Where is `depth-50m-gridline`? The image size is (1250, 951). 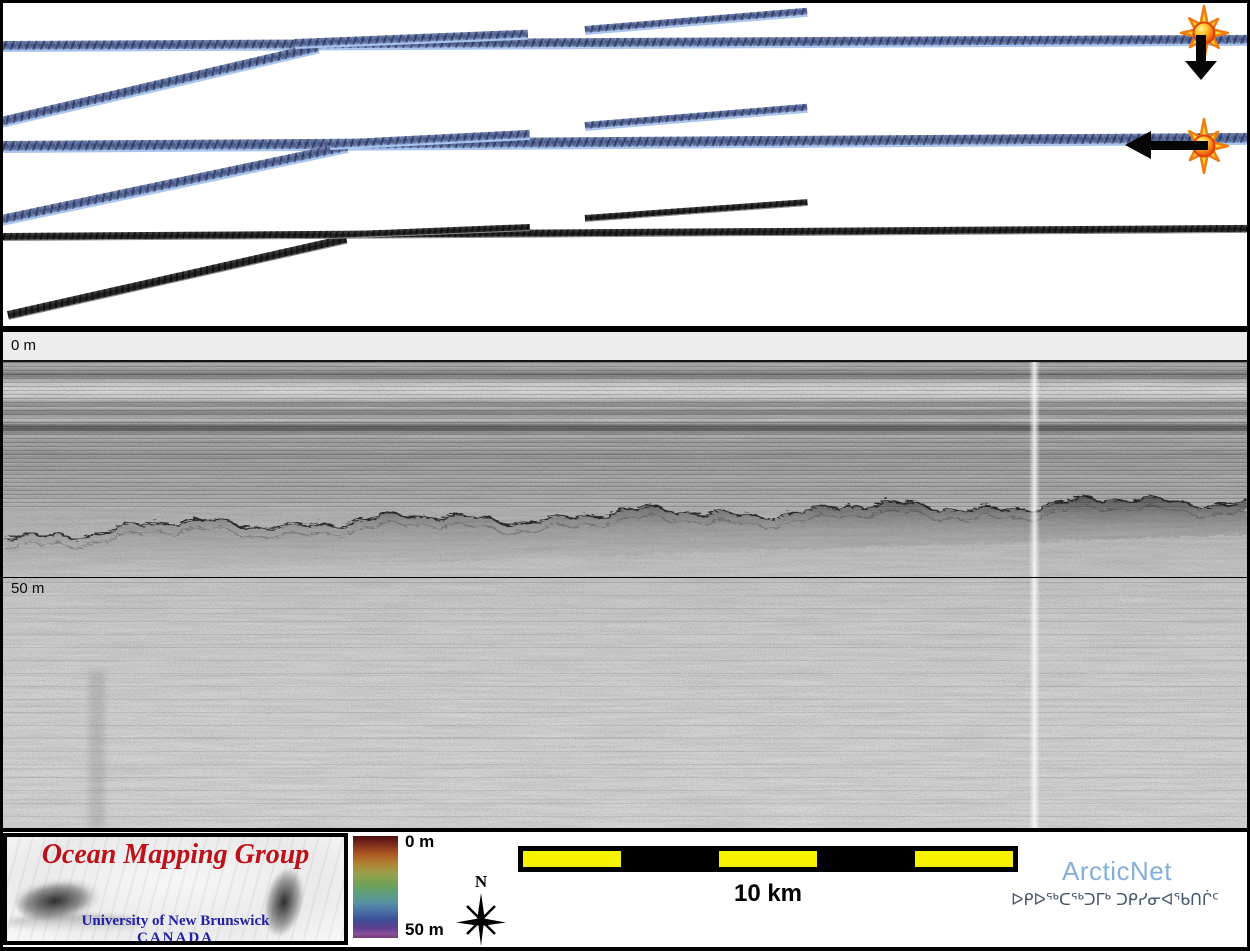 depth-50m-gridline is located at coordinates (625, 577).